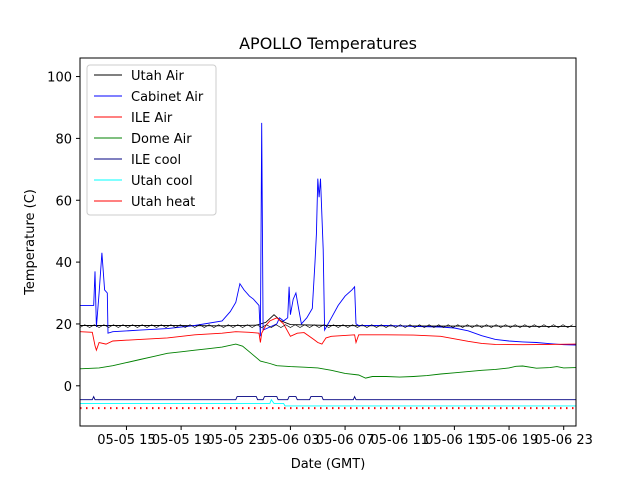 The height and width of the screenshot is (480, 640). Describe the element at coordinates (63, 263) in the screenshot. I see `y-tick-label: 40` at that location.